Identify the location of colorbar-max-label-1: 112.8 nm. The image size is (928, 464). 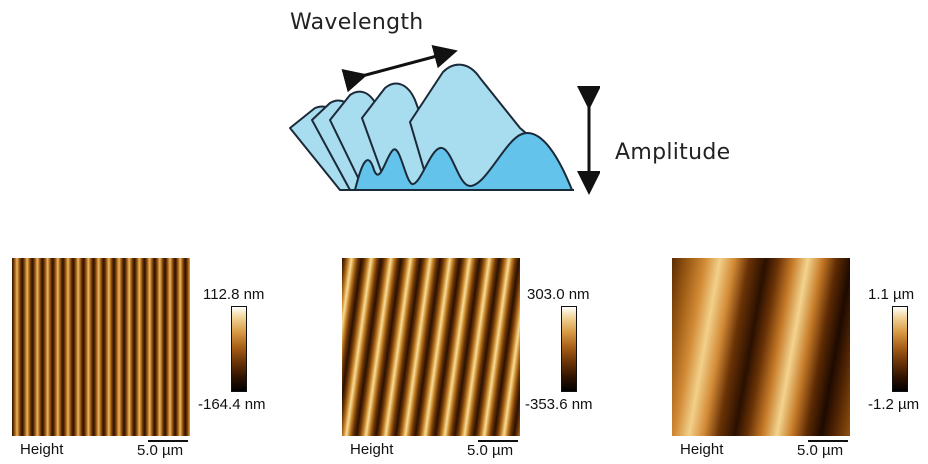
(234, 294).